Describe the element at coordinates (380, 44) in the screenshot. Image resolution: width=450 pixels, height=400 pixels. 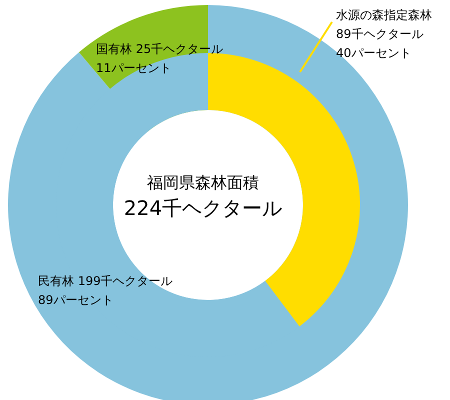
I see `data-label: 89千ヘクタール 40パーセント` at that location.